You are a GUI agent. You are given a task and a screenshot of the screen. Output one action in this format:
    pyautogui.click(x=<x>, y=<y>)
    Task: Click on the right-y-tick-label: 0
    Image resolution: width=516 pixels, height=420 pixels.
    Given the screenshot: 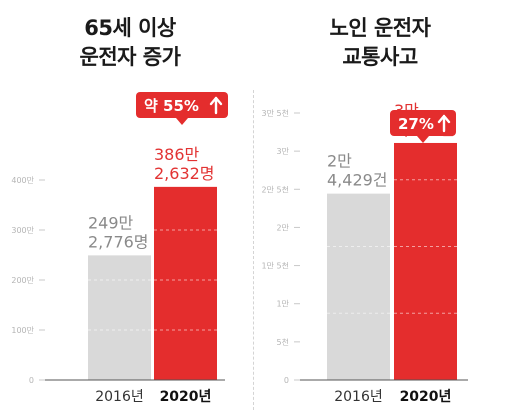 What is the action you would take?
    pyautogui.click(x=286, y=380)
    